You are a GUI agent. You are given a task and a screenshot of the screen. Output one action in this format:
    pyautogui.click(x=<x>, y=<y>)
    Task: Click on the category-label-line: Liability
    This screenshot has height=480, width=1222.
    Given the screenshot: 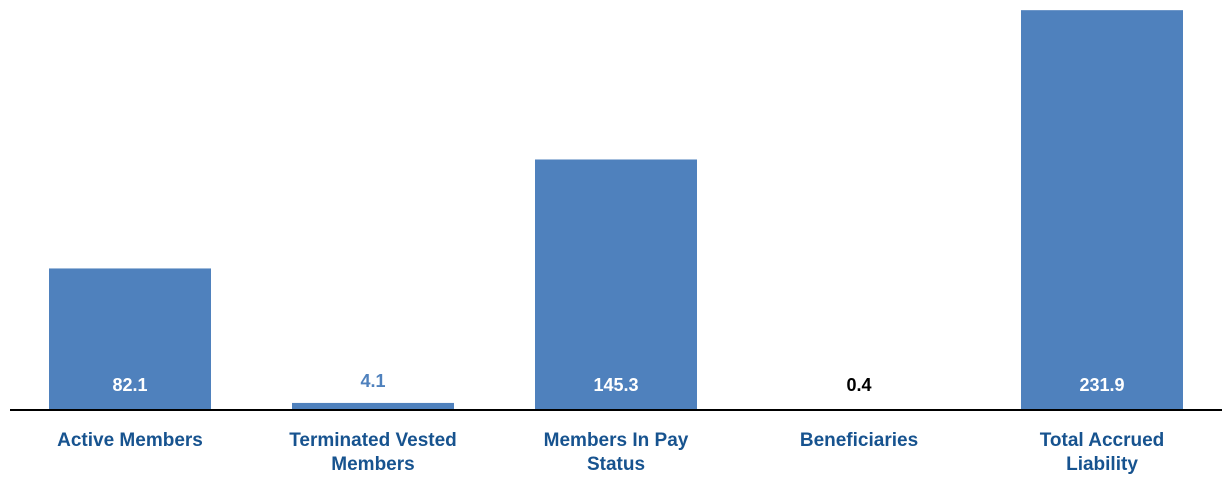 What is the action you would take?
    pyautogui.click(x=1102, y=464)
    